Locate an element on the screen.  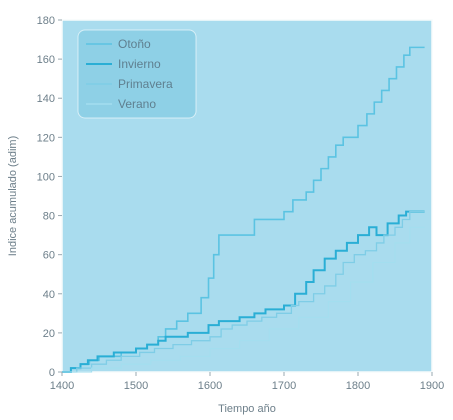
legend-label-3: Primavera is located at coordinates (145, 84).